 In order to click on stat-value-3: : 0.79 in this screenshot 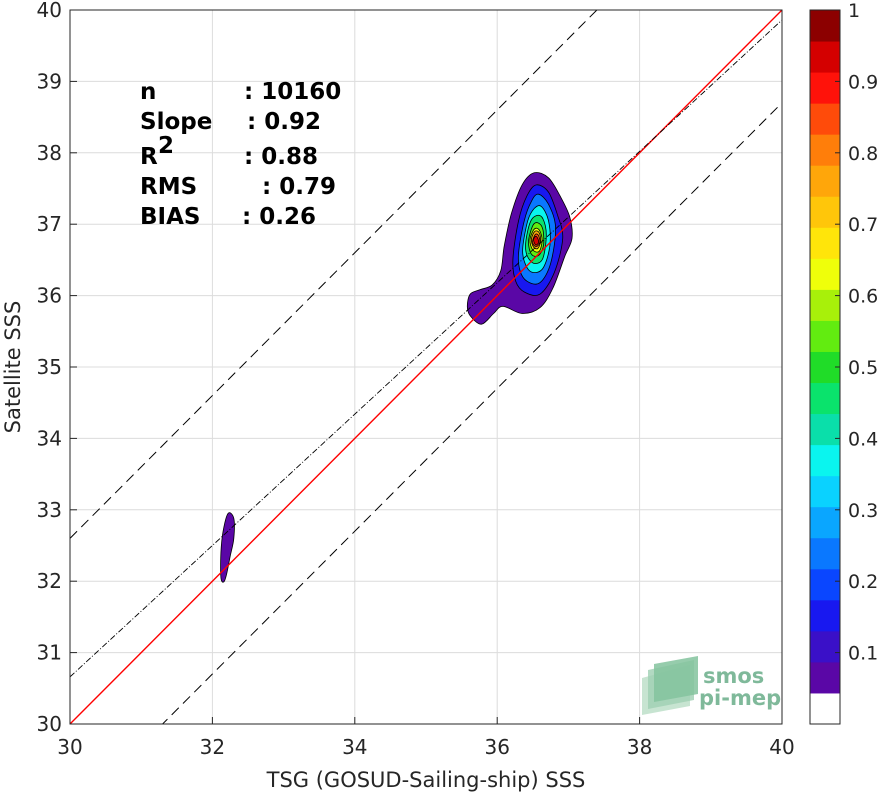, I will do `click(299, 187)`.